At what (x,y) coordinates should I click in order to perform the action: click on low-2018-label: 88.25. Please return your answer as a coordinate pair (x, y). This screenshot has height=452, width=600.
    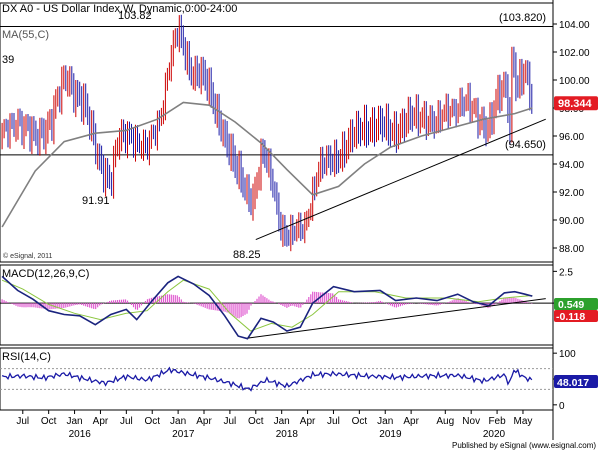
    Looking at the image, I should click on (247, 255).